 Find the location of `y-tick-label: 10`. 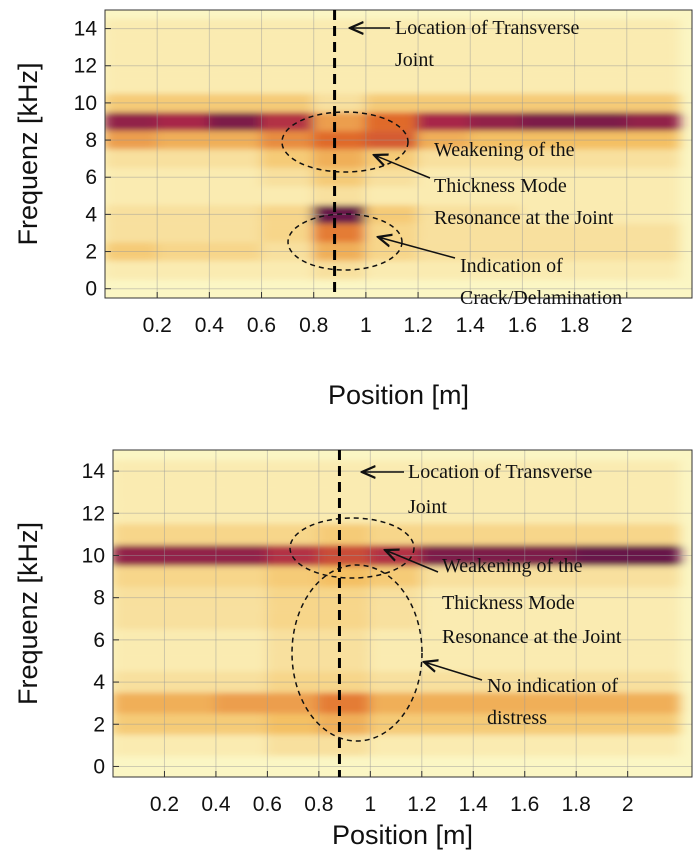

y-tick-label: 10 is located at coordinates (85, 103).